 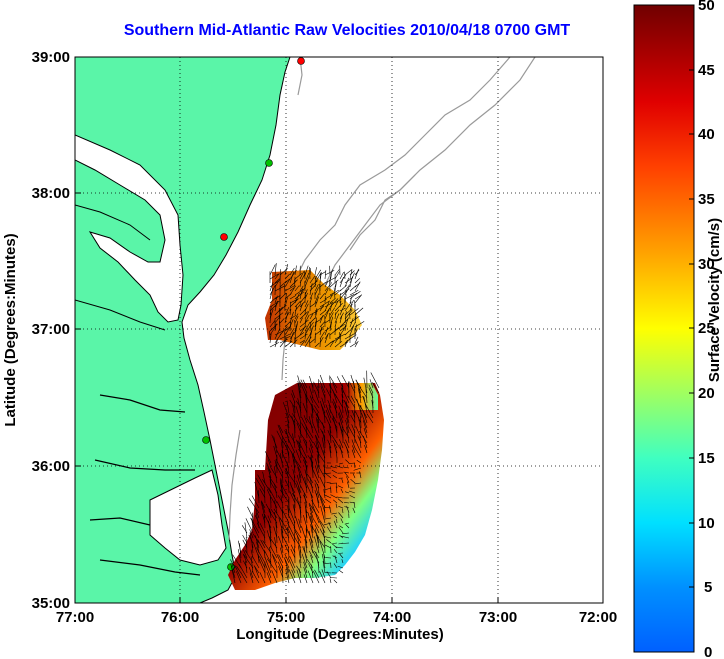 What do you see at coordinates (120, 267) in the screenshot?
I see `bay-tributary` at bounding box center [120, 267].